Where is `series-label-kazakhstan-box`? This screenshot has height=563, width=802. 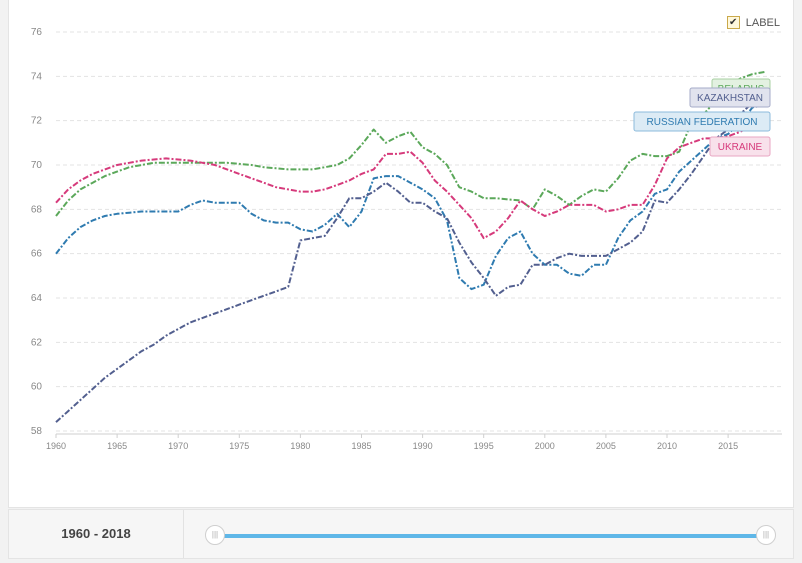 series-label-kazakhstan-box is located at coordinates (730, 97).